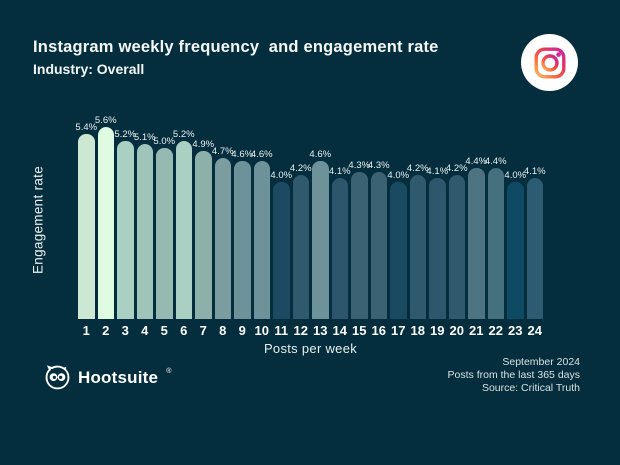 Image resolution: width=620 pixels, height=465 pixels. I want to click on footnote-range: Posts from the last 365 days, so click(513, 375).